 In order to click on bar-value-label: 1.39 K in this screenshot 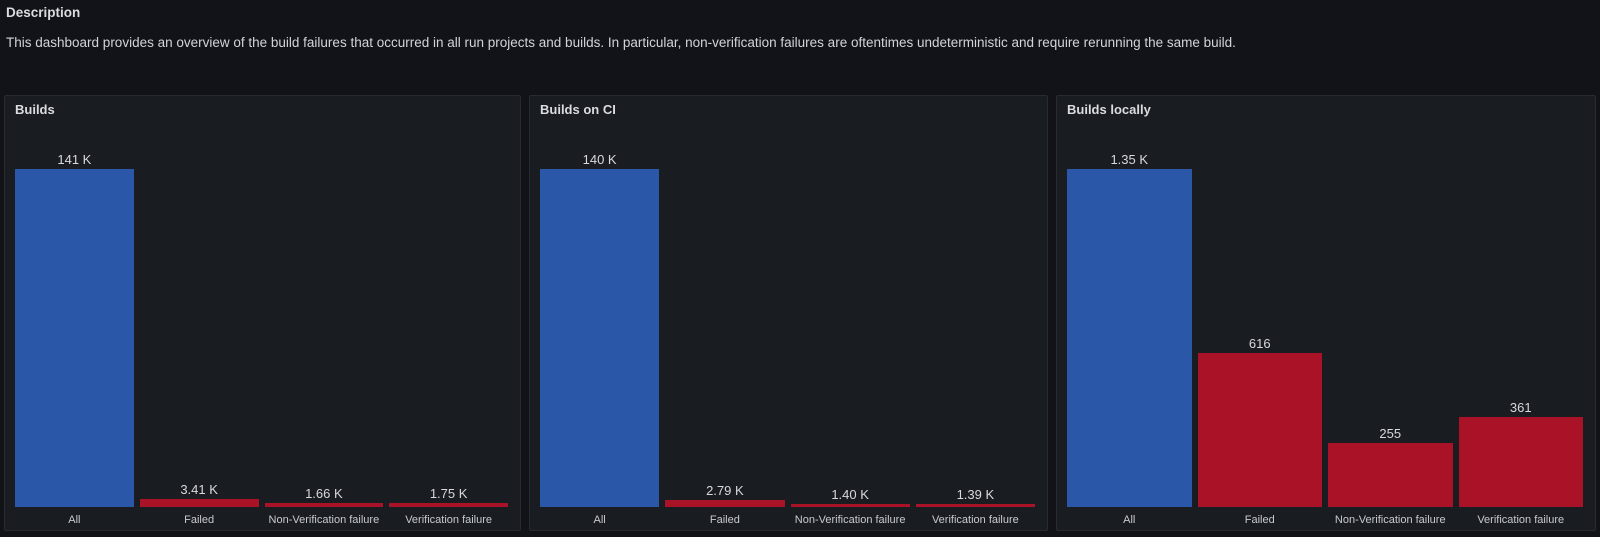, I will do `click(975, 494)`.